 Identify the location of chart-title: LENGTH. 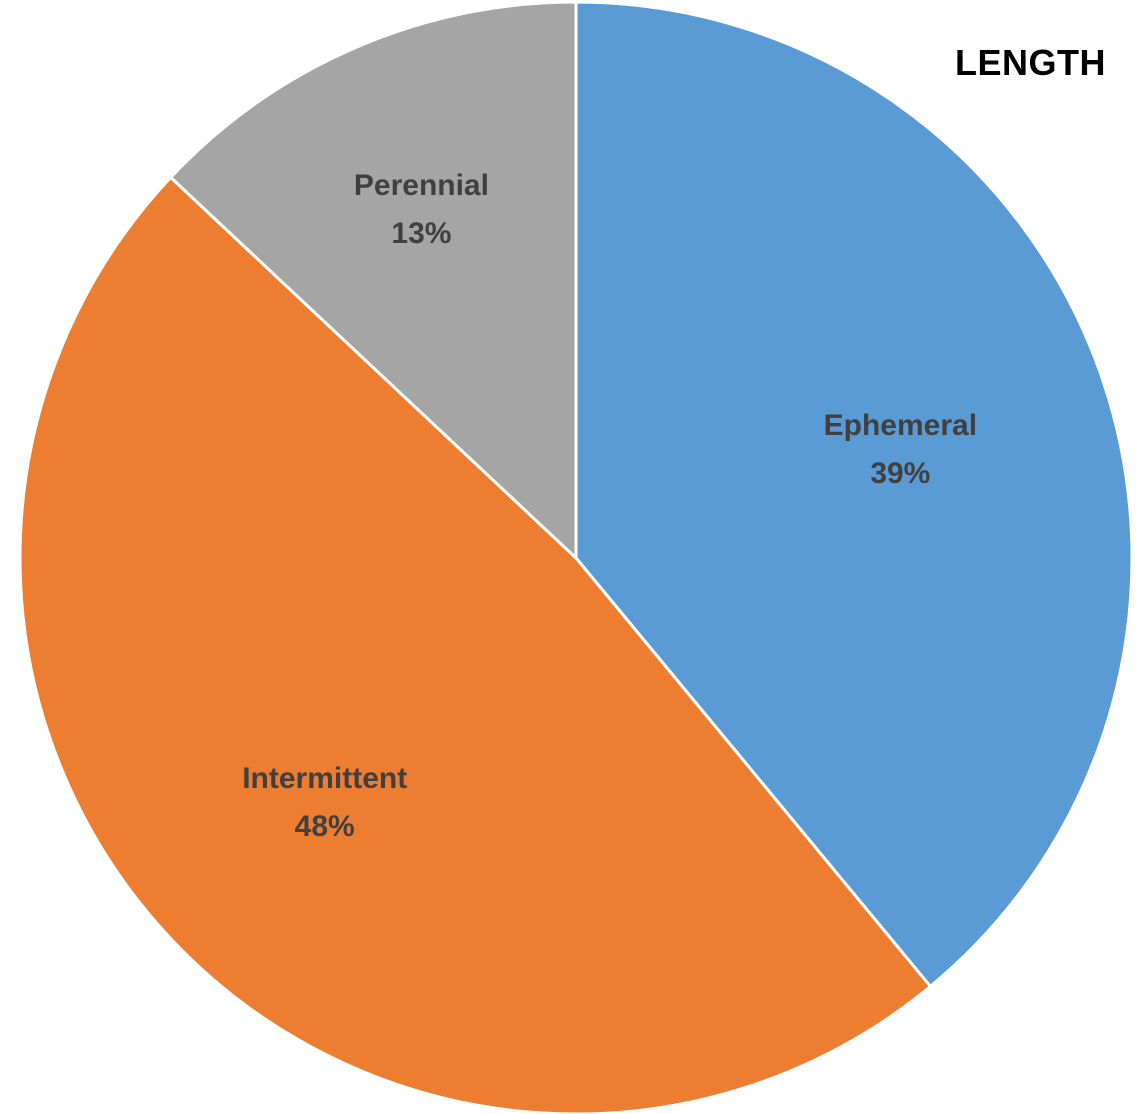
(1030, 62).